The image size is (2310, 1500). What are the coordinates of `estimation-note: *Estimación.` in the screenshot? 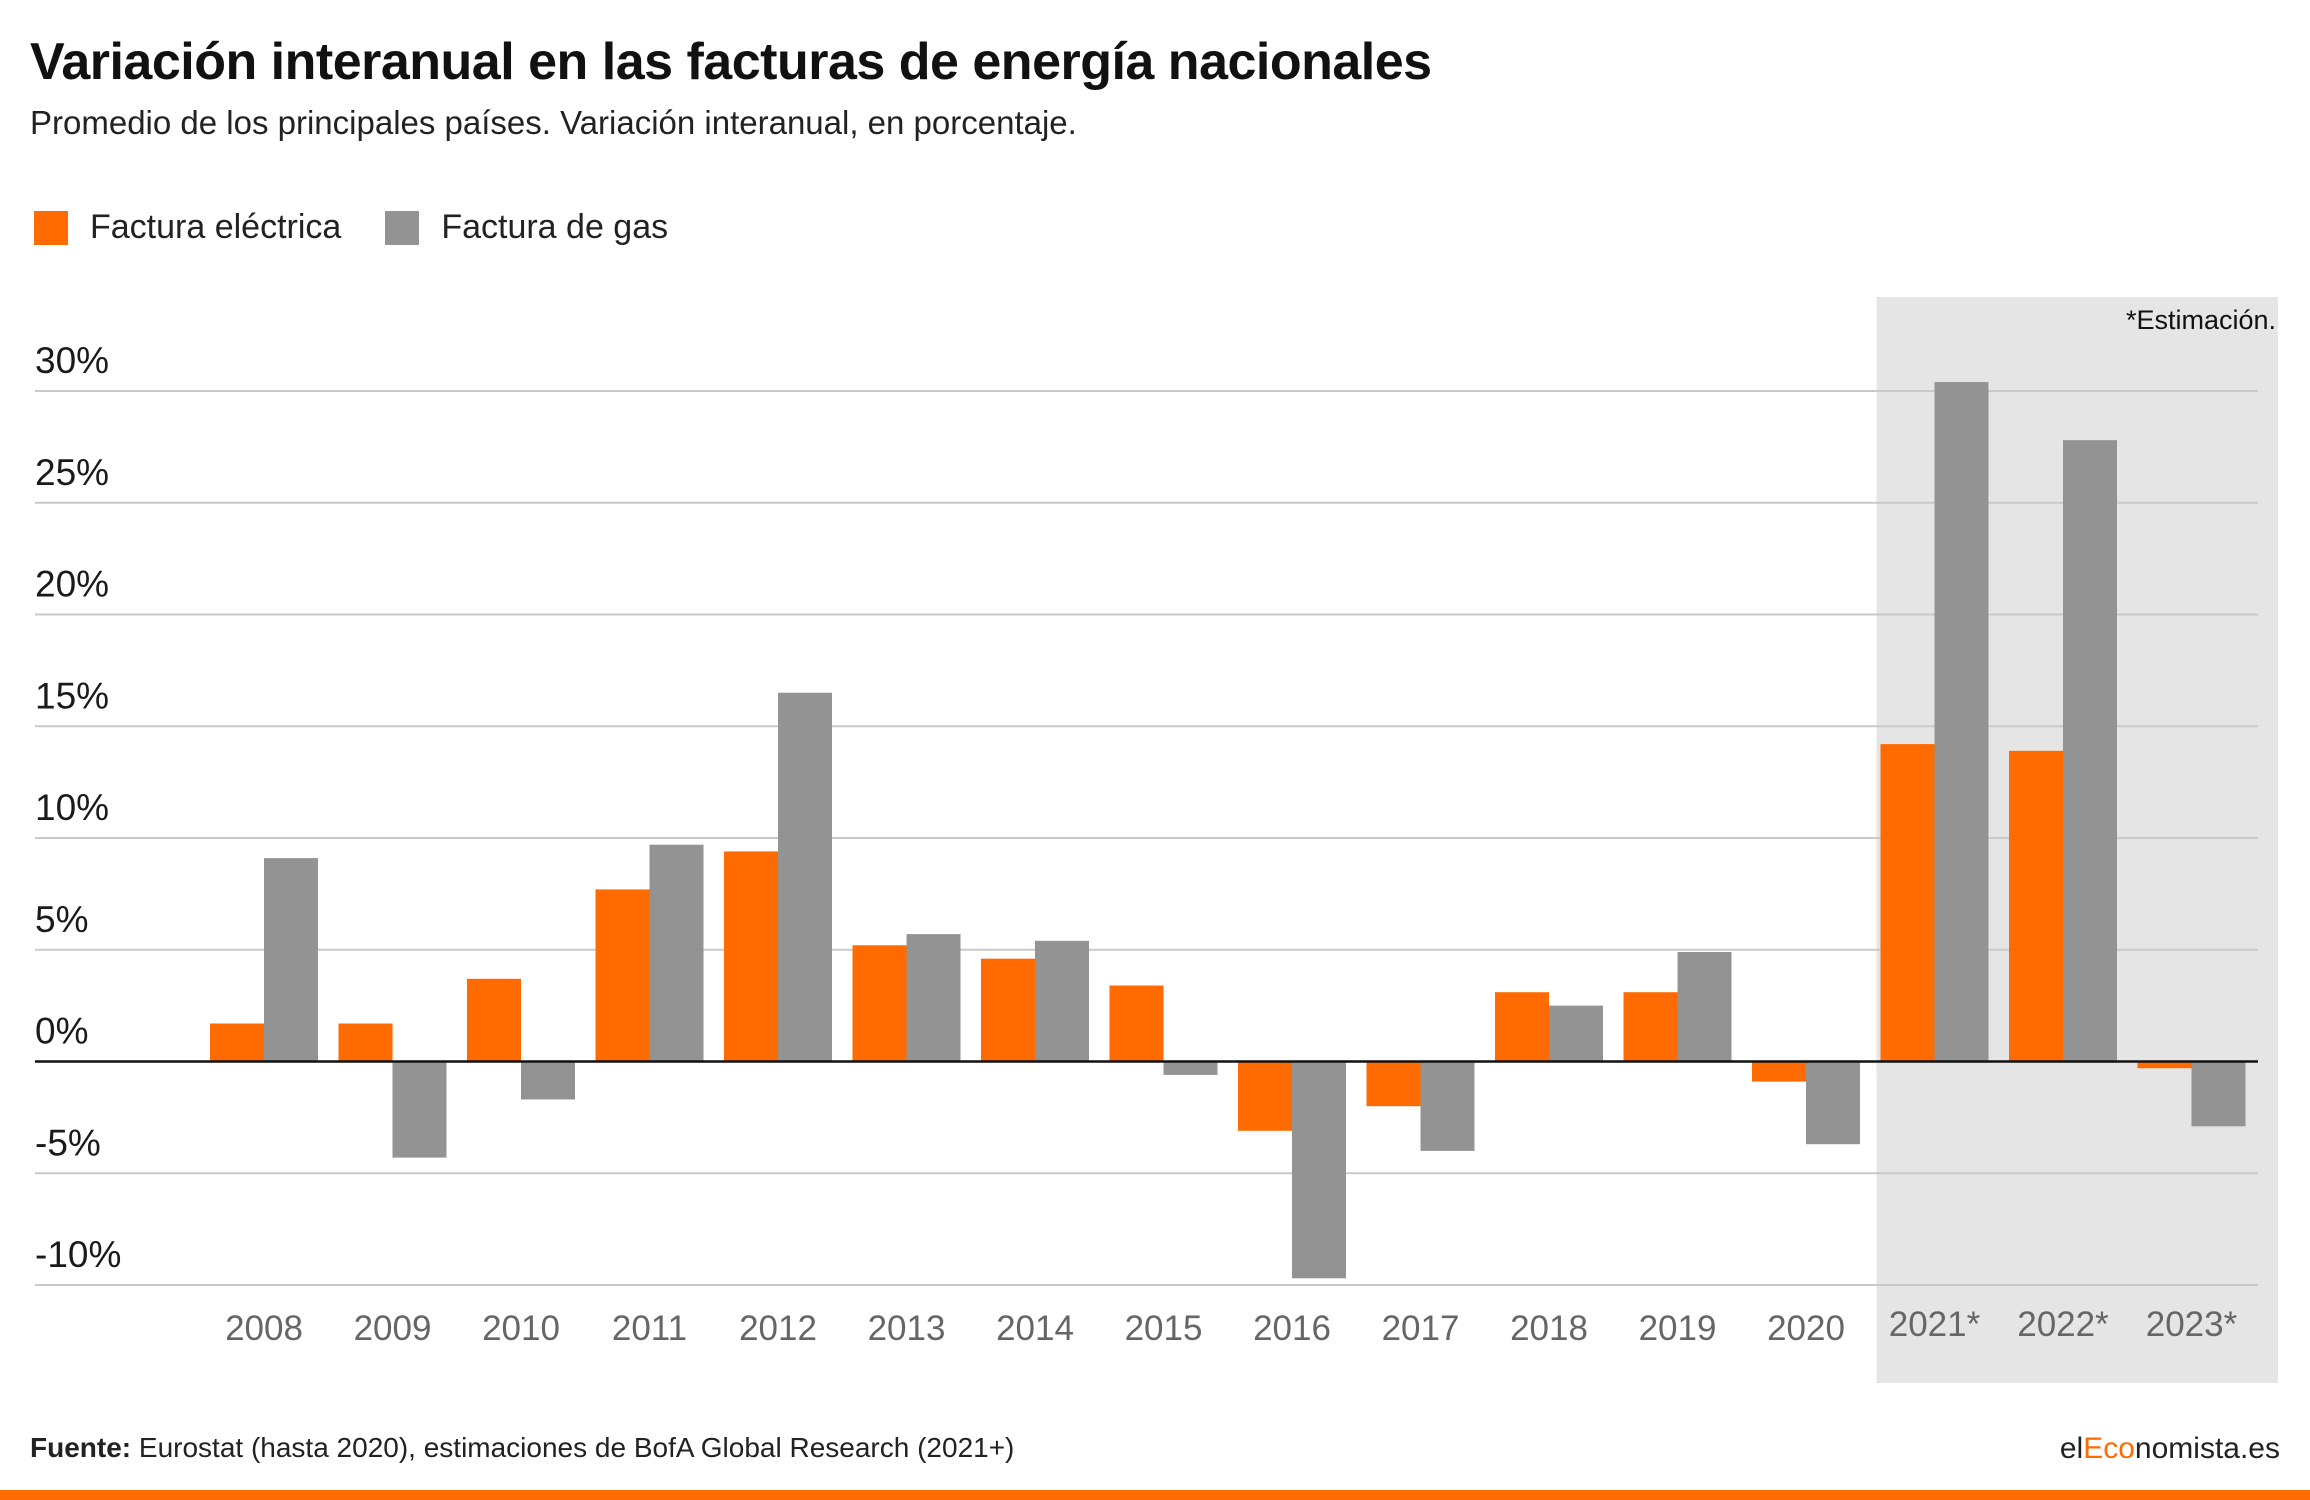 It's located at (2201, 320).